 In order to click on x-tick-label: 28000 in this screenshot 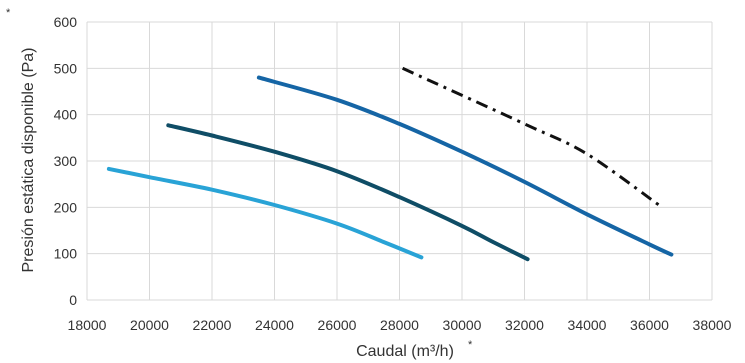, I will do `click(399, 325)`.